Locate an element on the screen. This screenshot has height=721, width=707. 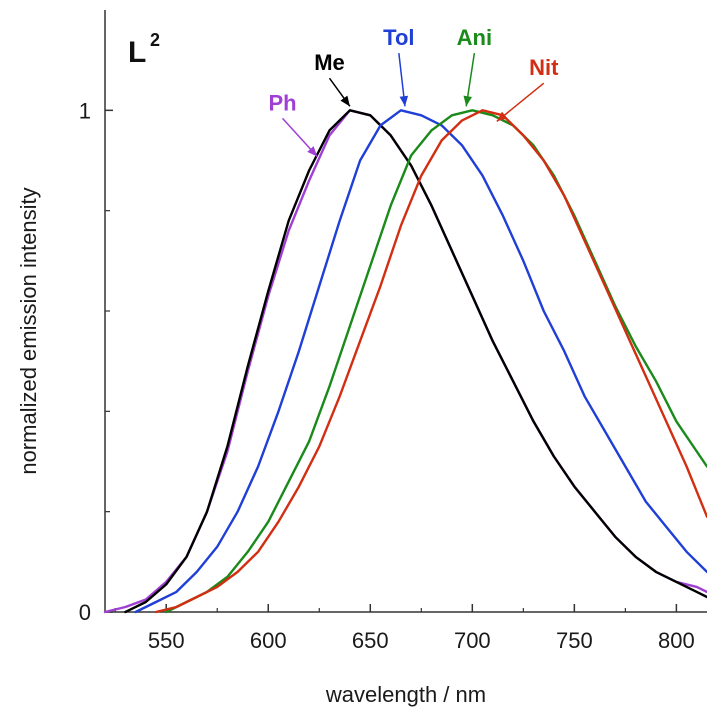
x-tick-label: 750 is located at coordinates (574, 640).